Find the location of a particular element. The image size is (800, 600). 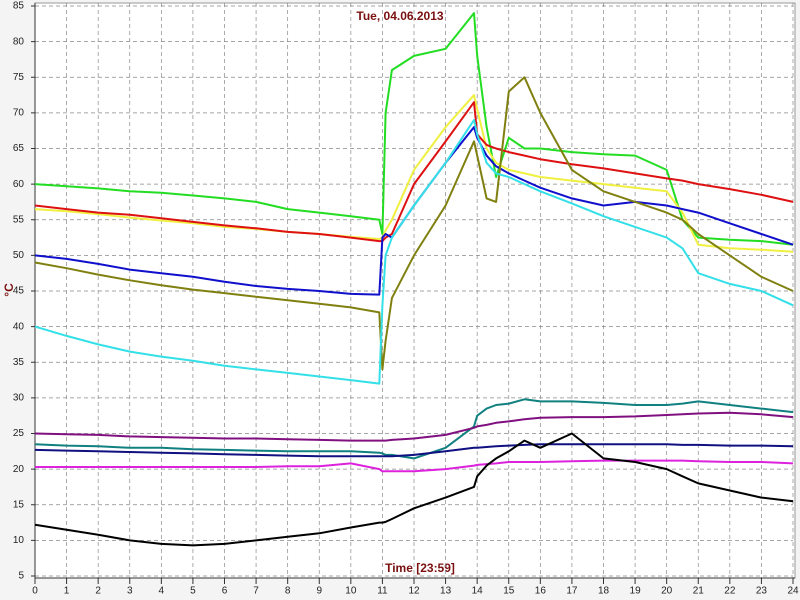

x-tick-label: 1 is located at coordinates (67, 591).